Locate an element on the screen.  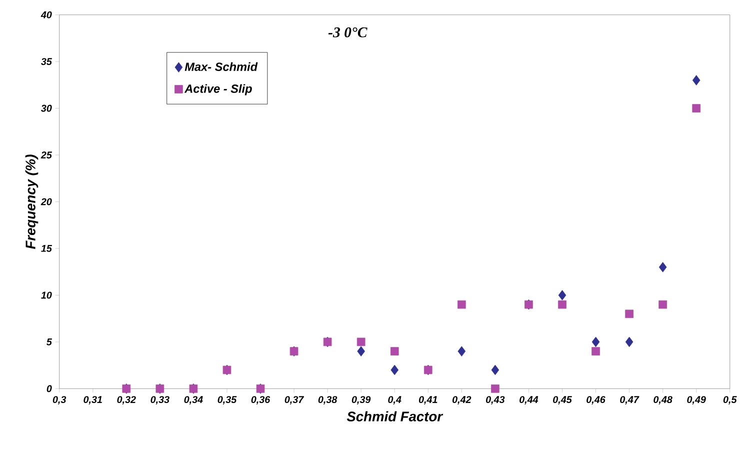
x-tick-label: 0,43 is located at coordinates (495, 400).